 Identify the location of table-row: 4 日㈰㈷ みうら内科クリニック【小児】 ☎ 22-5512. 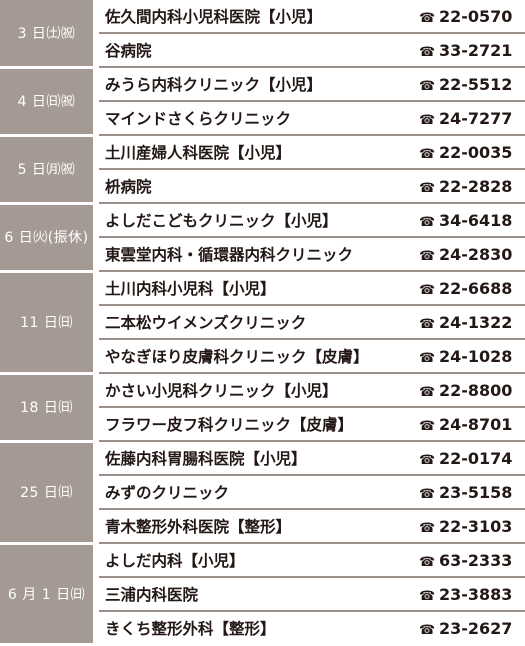
(262, 102).